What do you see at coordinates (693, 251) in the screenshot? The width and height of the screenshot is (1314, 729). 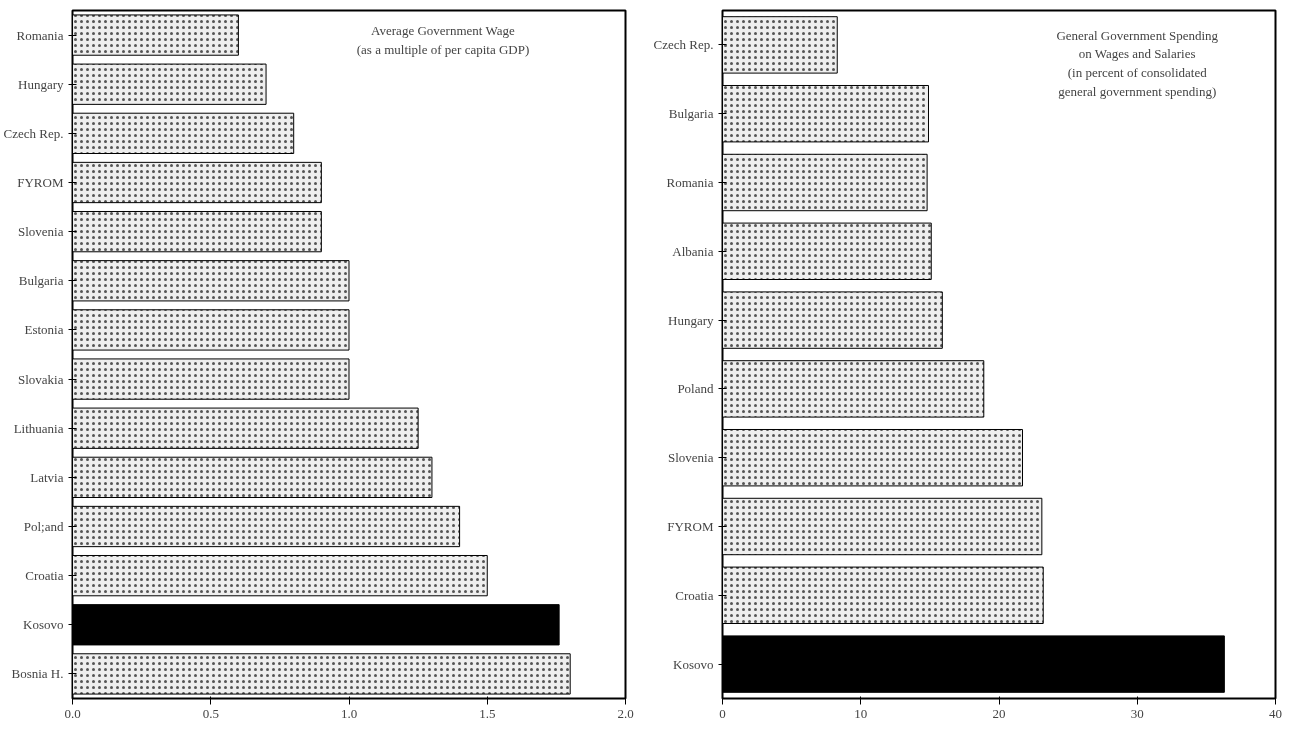 I see `y-tick-label: Albania` at bounding box center [693, 251].